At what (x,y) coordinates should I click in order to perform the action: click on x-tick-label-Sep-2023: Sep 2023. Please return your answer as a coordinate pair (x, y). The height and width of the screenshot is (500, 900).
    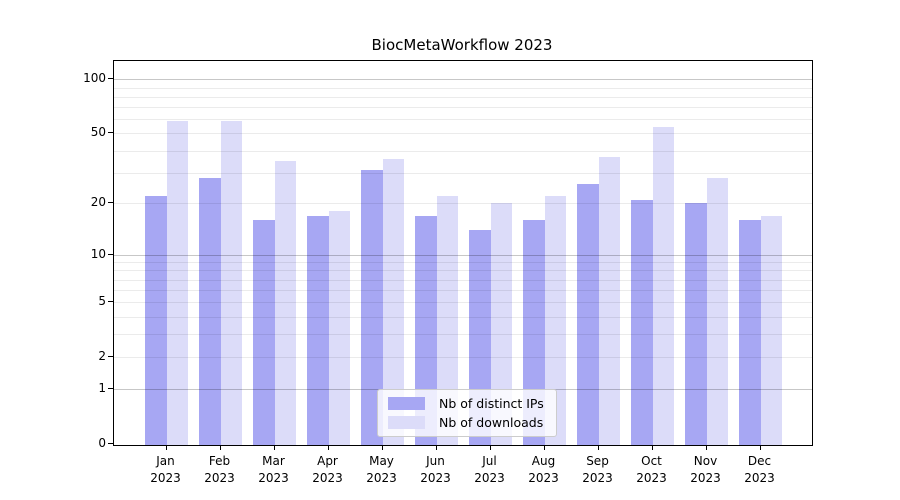
    Looking at the image, I should click on (597, 469).